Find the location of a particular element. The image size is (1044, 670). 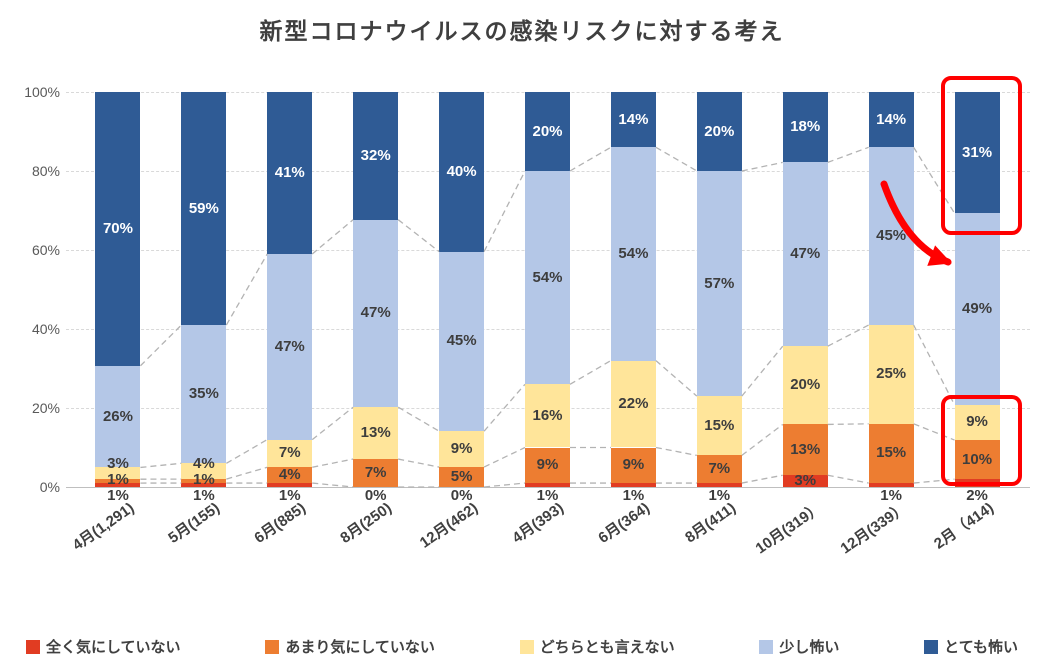

y-axis-tick-label: 80% is located at coordinates (45, 171).